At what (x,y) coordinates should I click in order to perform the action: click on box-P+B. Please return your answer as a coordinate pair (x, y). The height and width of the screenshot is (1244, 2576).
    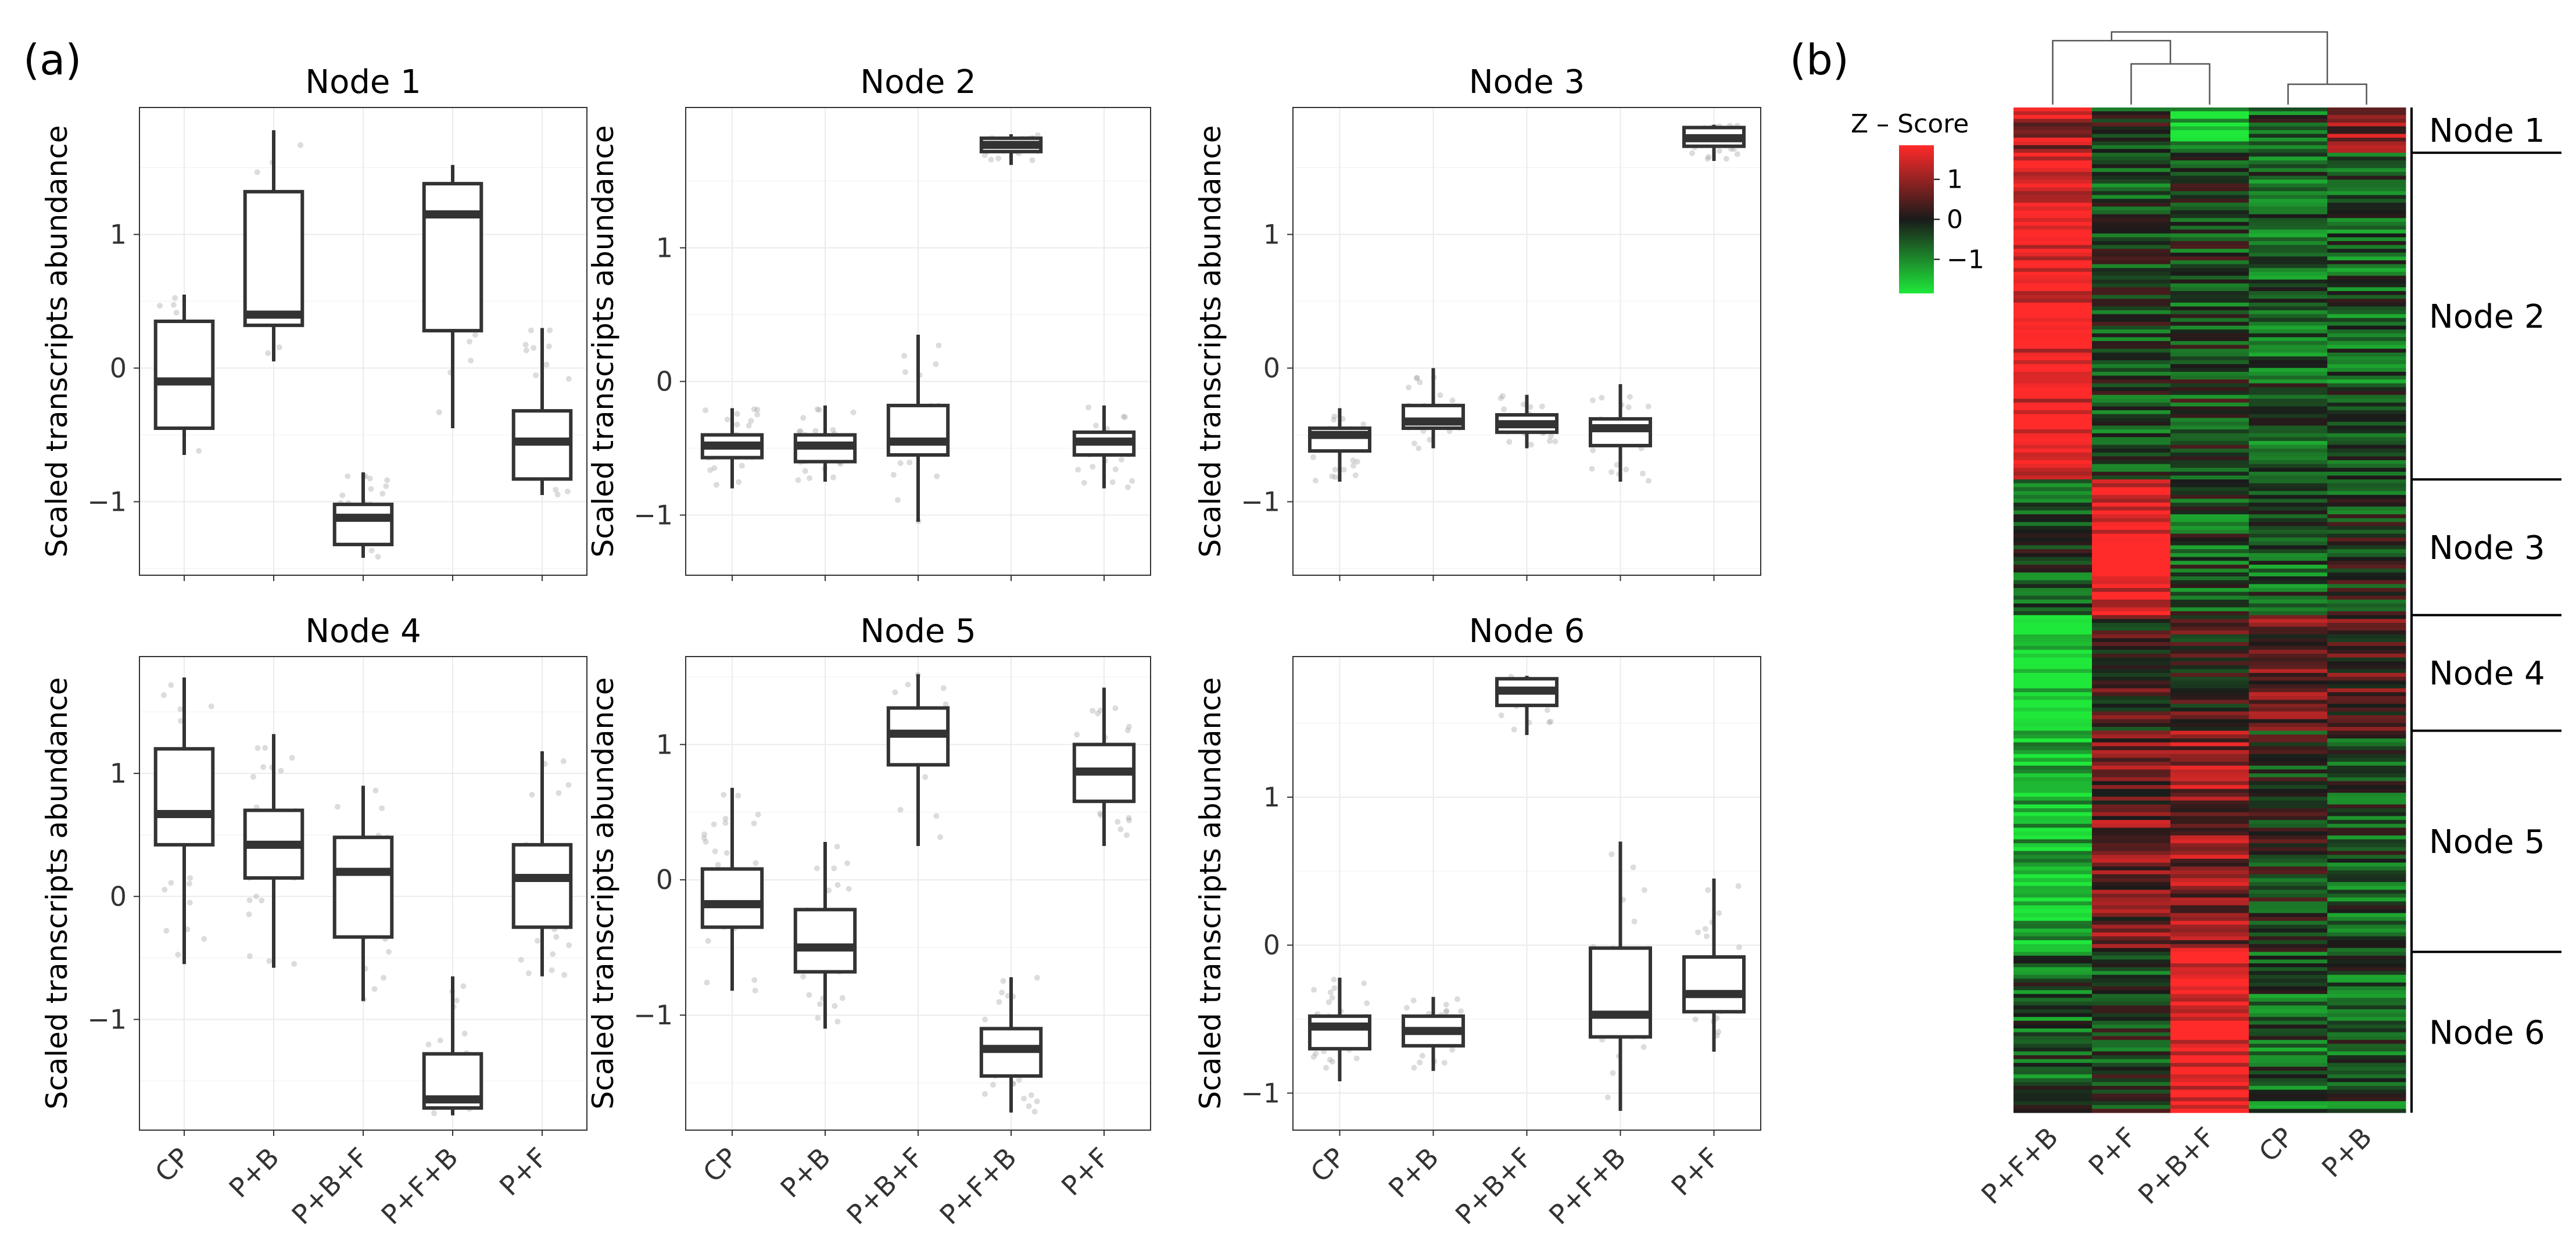
    Looking at the image, I should click on (1433, 1066).